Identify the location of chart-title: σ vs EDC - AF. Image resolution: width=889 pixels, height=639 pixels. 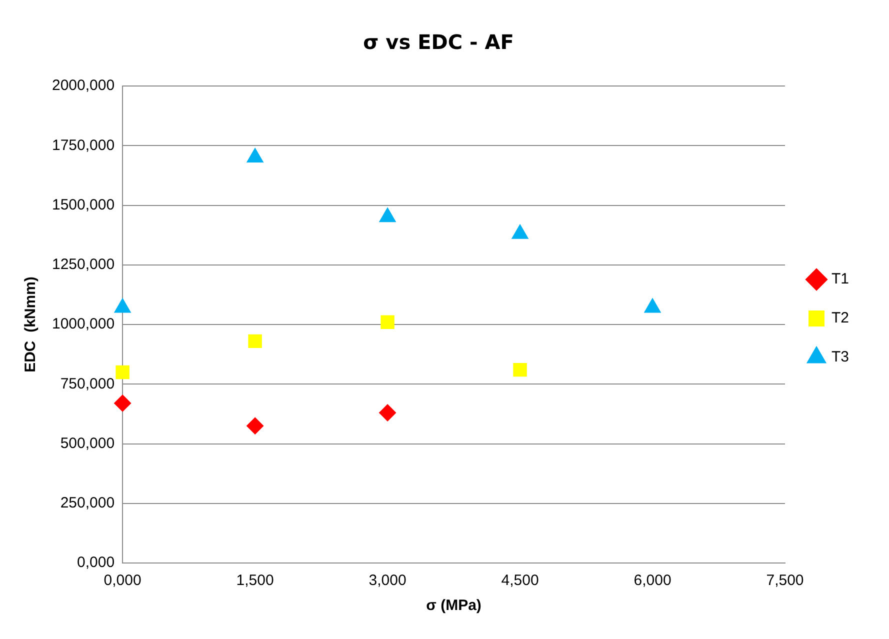
(438, 42).